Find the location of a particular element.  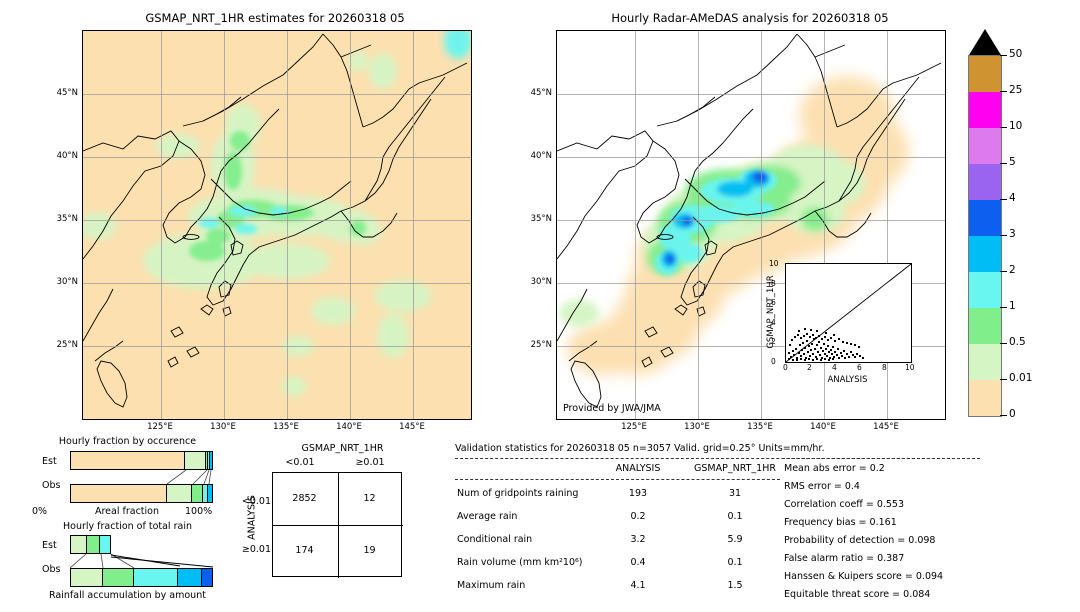

right-lon-label-125: 125°E is located at coordinates (634, 427).